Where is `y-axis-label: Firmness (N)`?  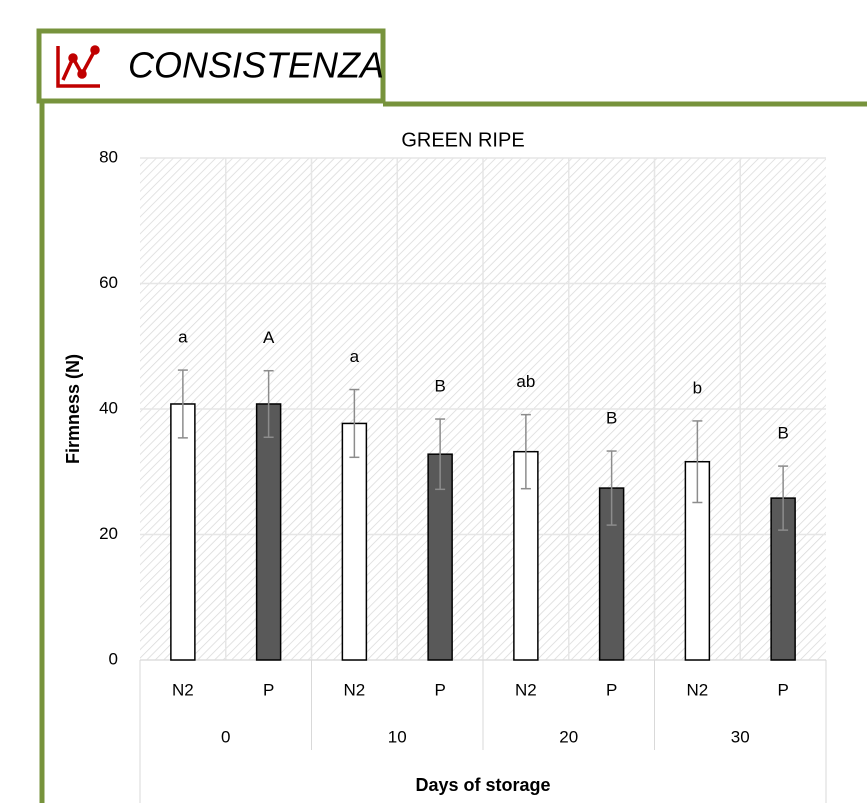 y-axis-label: Firmness (N) is located at coordinates (73, 409).